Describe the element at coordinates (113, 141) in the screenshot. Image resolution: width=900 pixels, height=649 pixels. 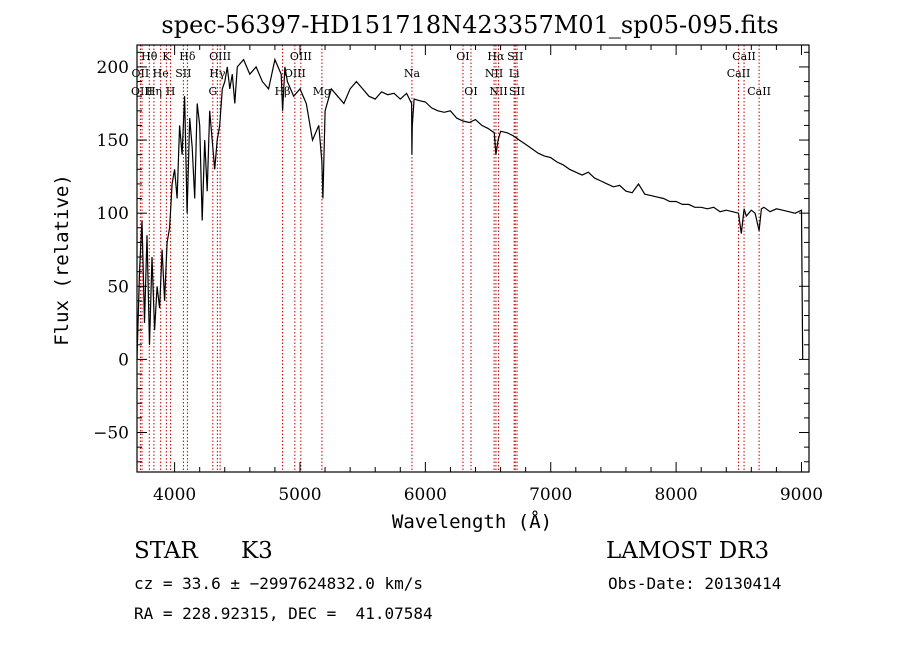
I see `y-tick-label: 150` at that location.